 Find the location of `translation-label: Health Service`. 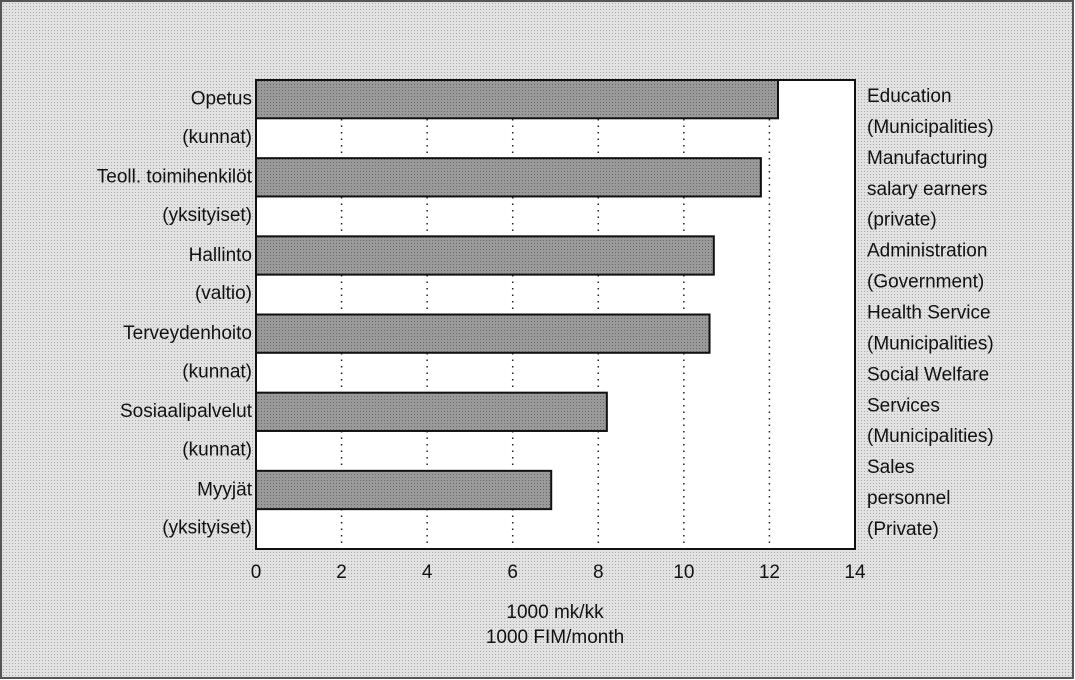

translation-label: Health Service is located at coordinates (929, 313).